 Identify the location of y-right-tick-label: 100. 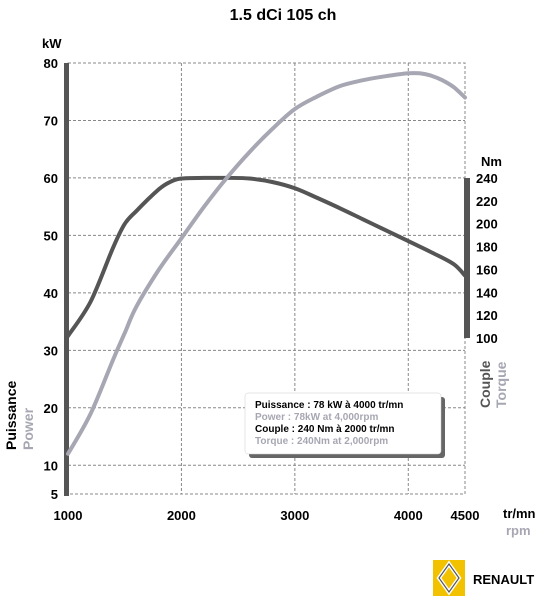
(487, 338).